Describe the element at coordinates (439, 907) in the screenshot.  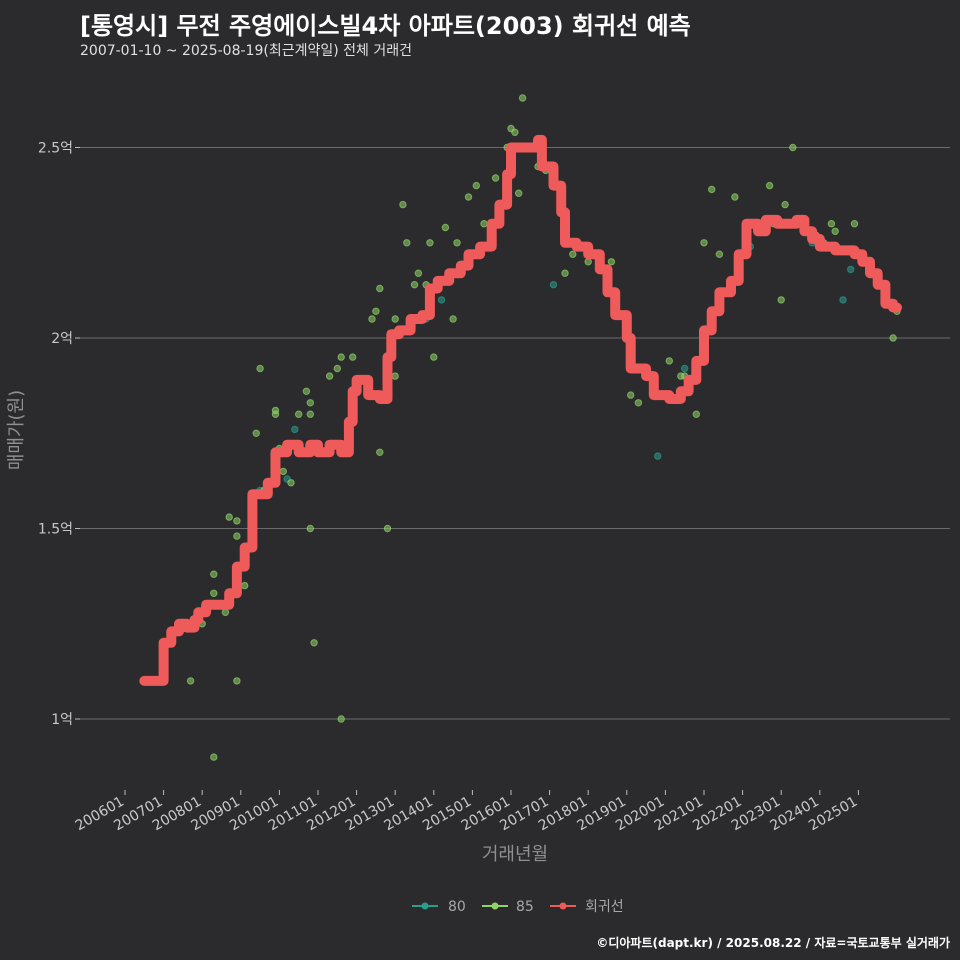
I see `legend-item-0: 80` at that location.